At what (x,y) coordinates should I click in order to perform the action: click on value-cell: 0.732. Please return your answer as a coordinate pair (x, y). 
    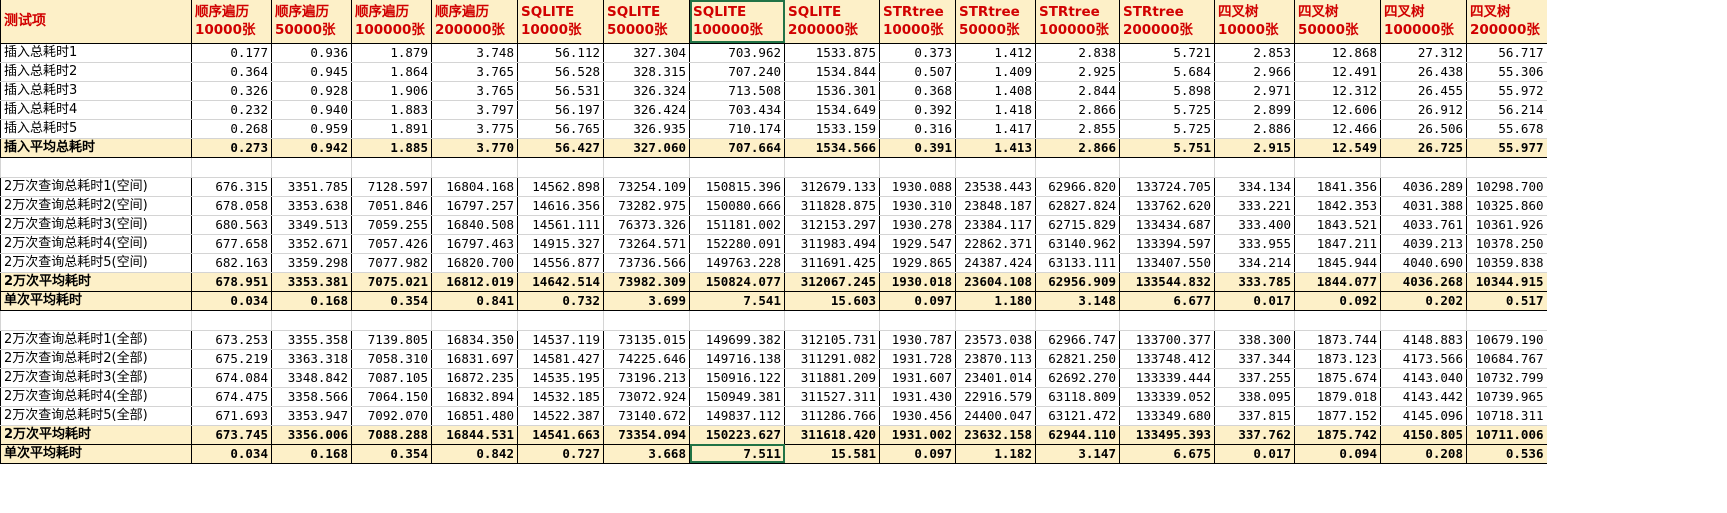
    Looking at the image, I should click on (560, 300).